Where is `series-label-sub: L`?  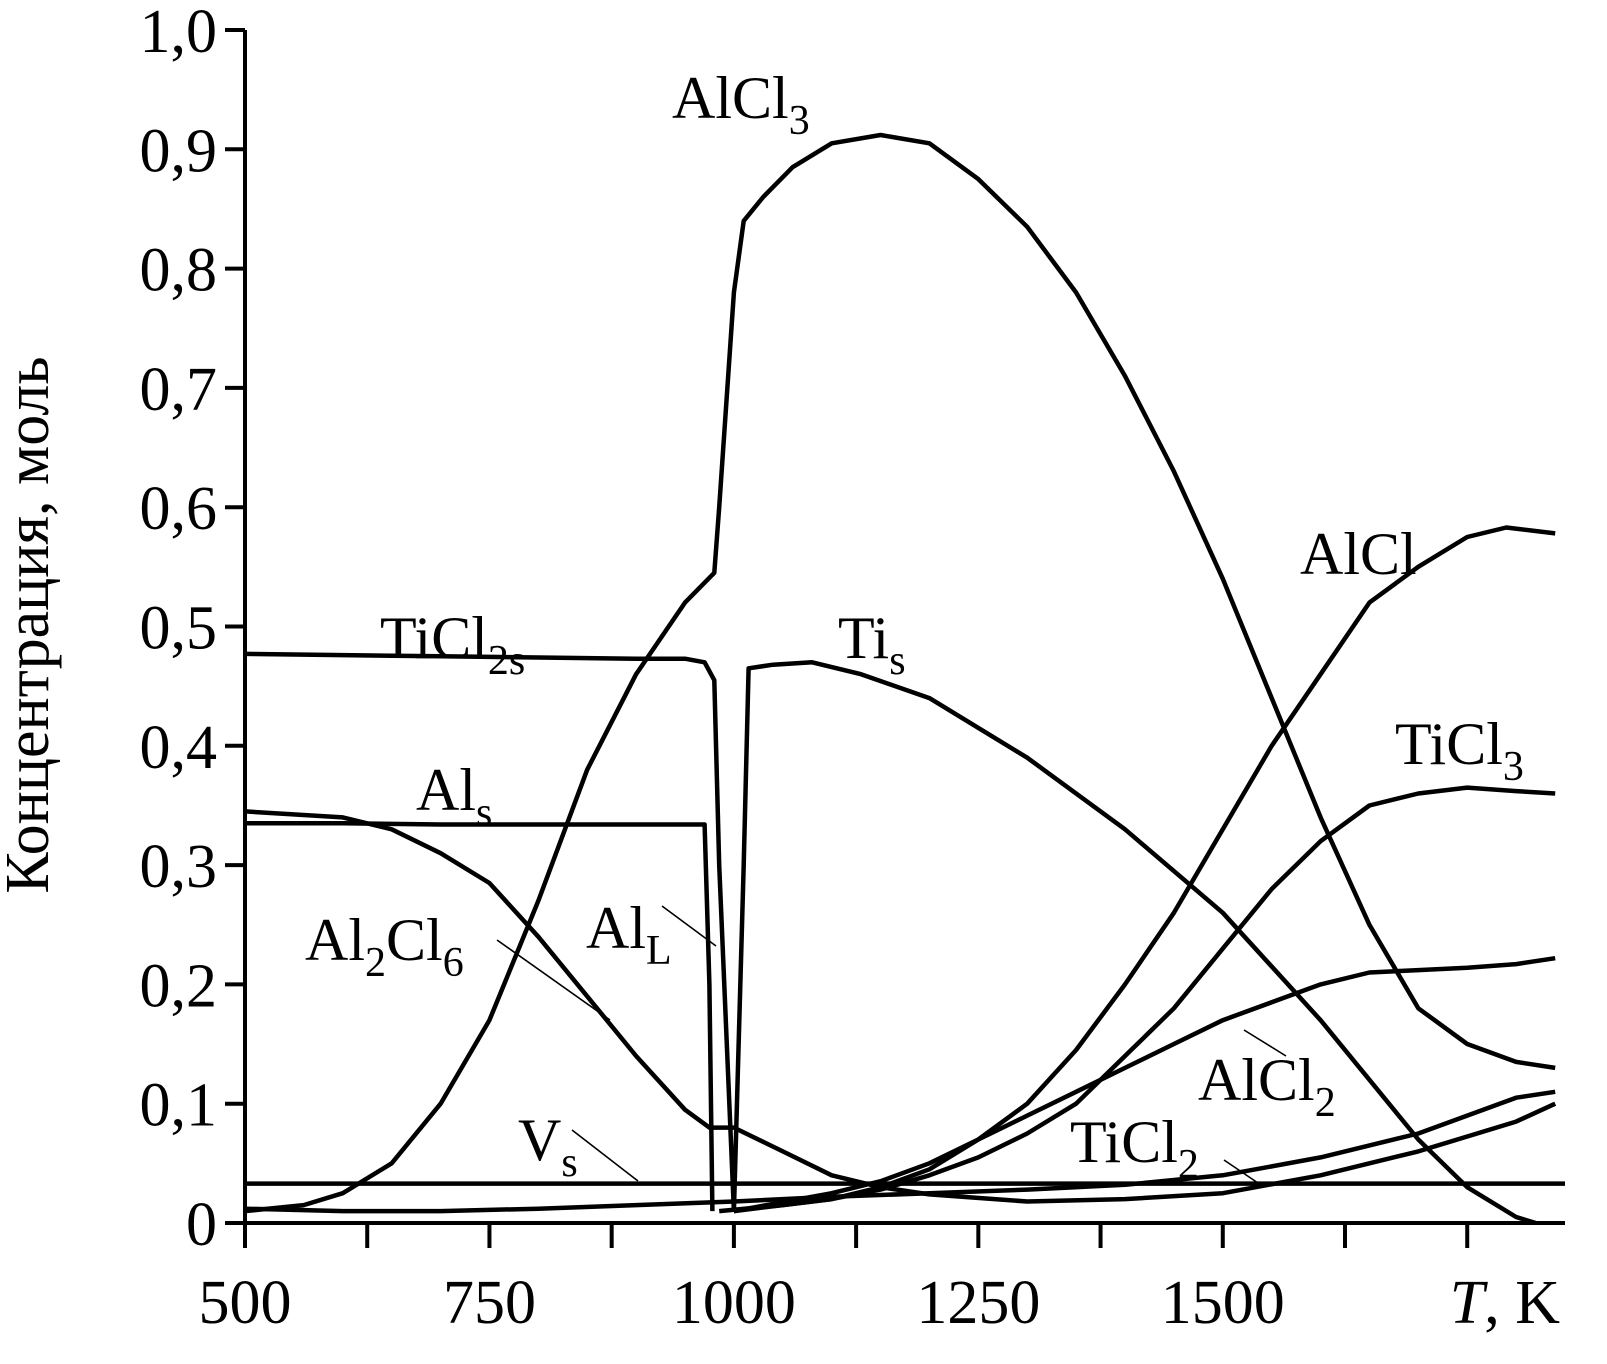 series-label-sub: L is located at coordinates (659, 951).